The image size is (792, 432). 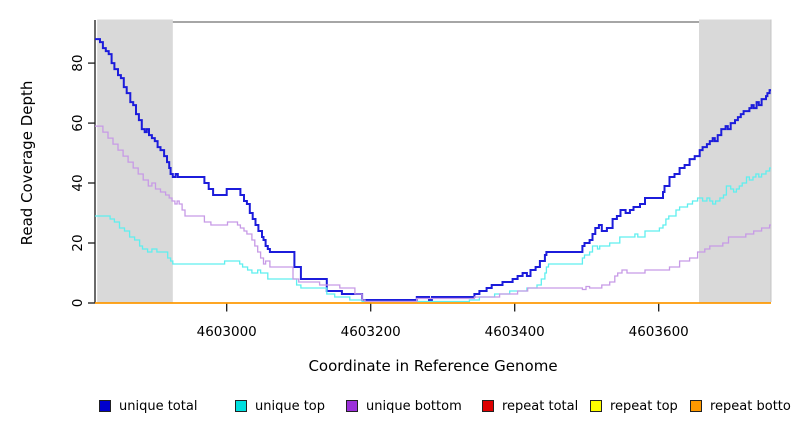 I want to click on y-tick-label: 0, so click(x=78, y=303).